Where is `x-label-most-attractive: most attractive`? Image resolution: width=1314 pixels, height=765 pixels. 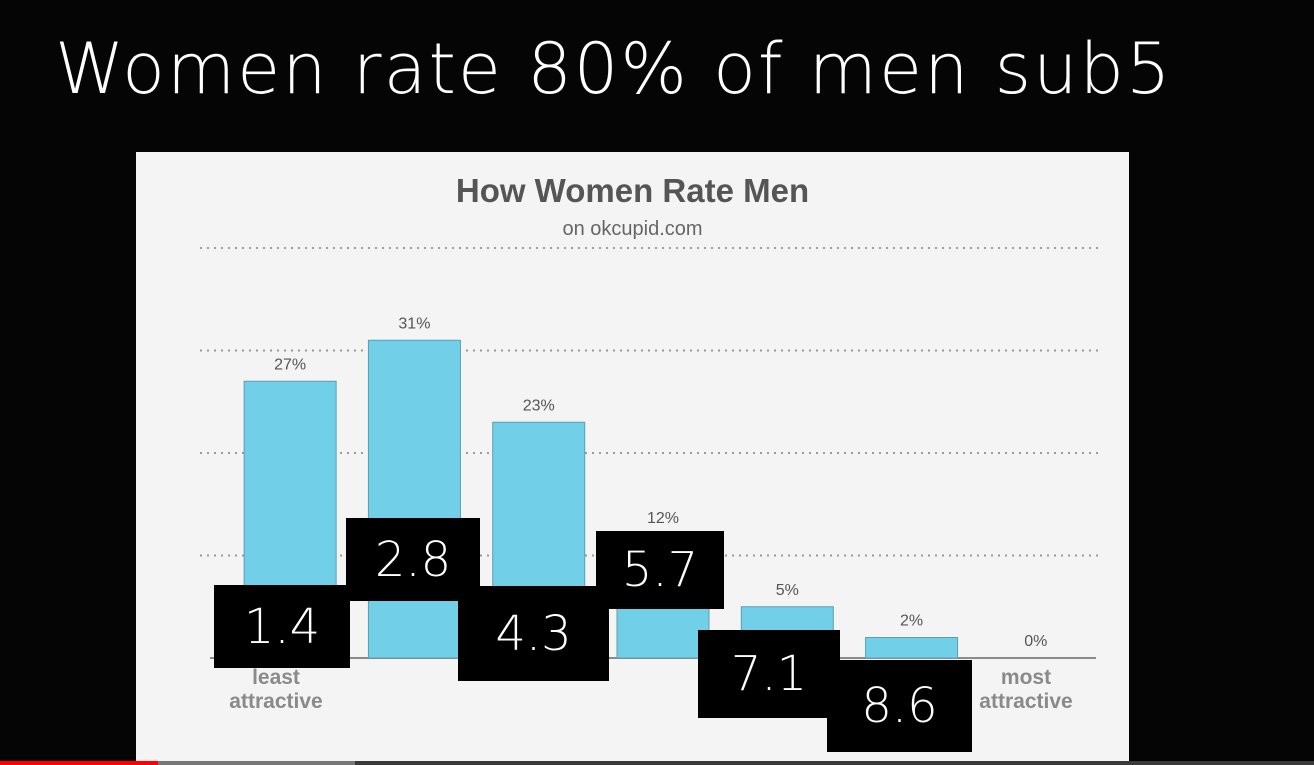
x-label-most-attractive: most attractive is located at coordinates (1026, 689).